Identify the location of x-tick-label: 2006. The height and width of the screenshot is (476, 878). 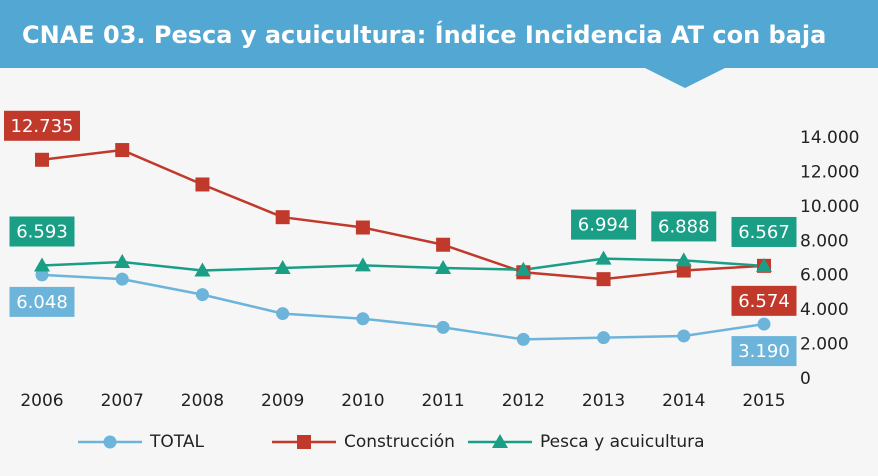
(41, 401).